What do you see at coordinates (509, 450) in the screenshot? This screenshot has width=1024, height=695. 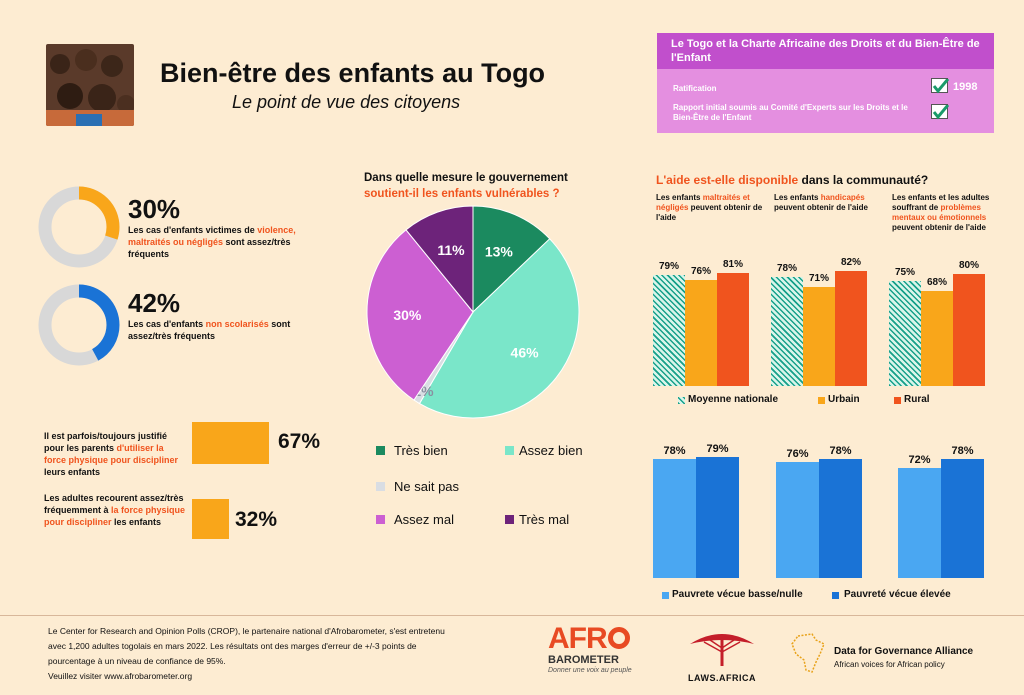 I see `legend-swatch-assez-bien` at bounding box center [509, 450].